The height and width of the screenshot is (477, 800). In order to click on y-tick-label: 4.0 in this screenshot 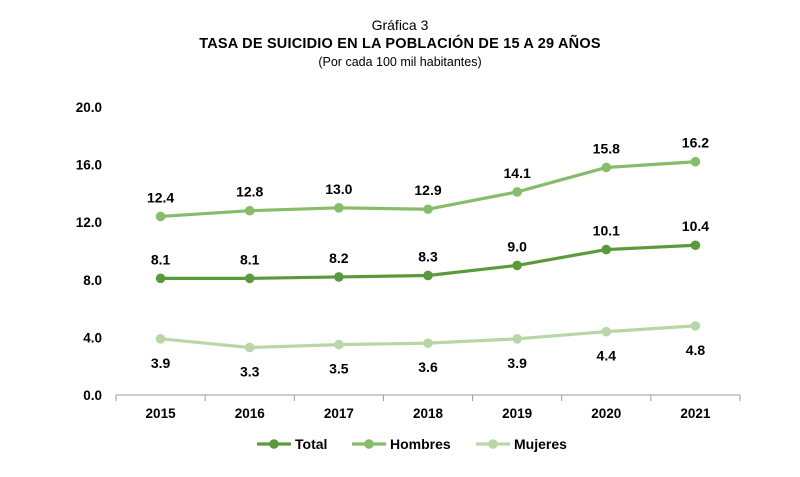, I will do `click(92, 337)`.